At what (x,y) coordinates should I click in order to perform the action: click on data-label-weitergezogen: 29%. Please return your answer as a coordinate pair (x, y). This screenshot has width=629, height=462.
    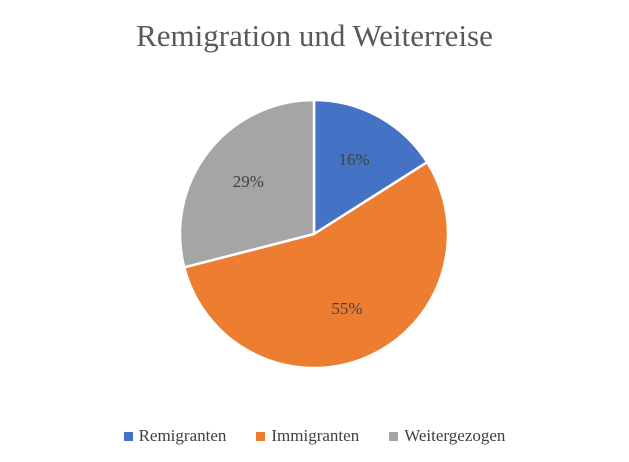
    Looking at the image, I should click on (248, 181).